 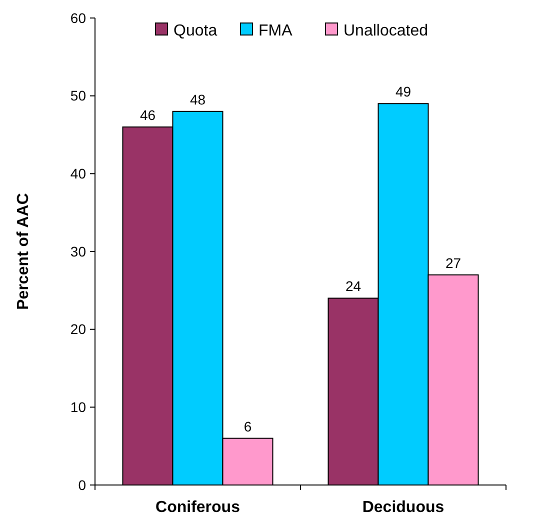 I want to click on data-label: 48, so click(x=198, y=99).